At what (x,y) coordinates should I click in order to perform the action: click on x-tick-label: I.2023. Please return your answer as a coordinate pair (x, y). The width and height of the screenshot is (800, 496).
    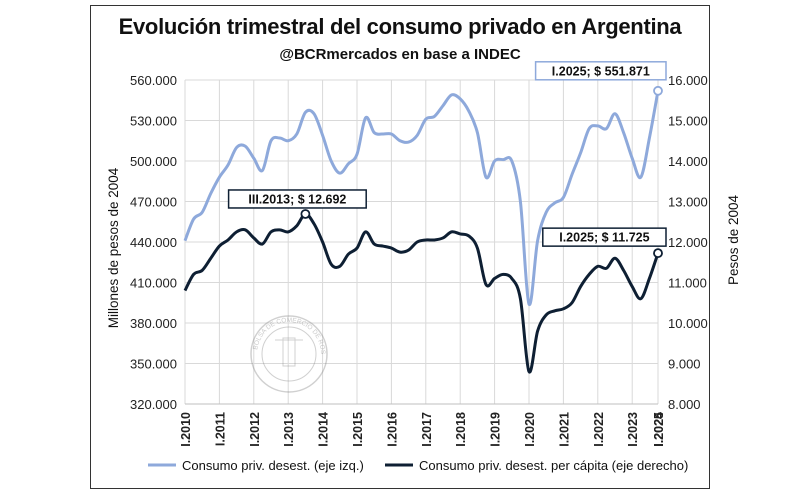
    Looking at the image, I should click on (633, 429).